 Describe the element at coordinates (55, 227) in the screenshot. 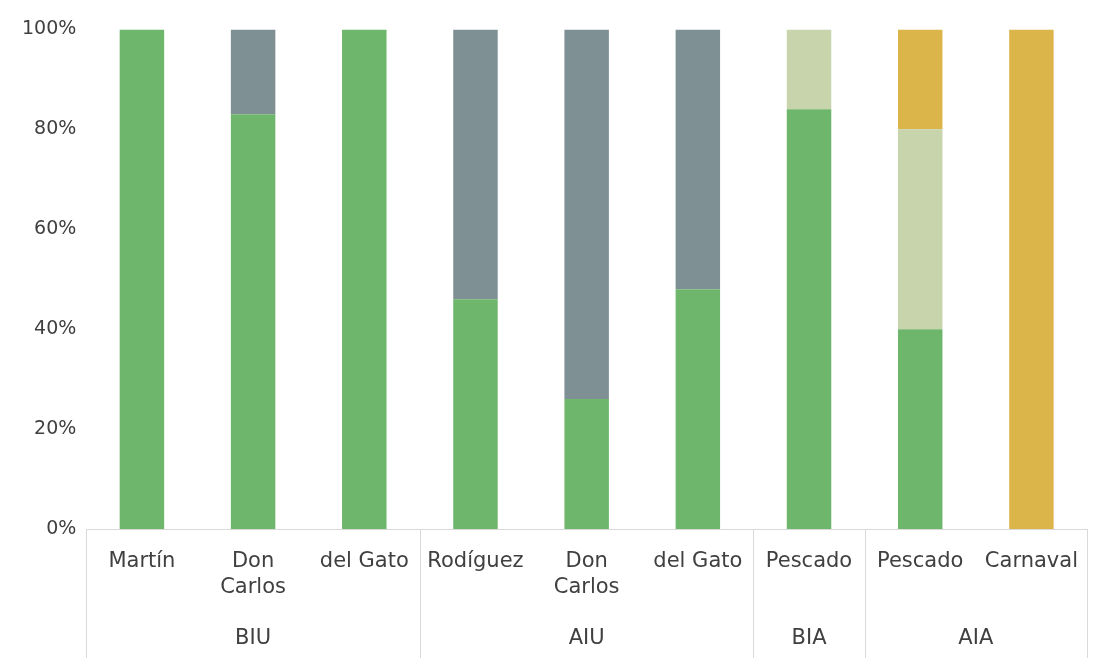

I see `y-tick-label: 60%` at that location.